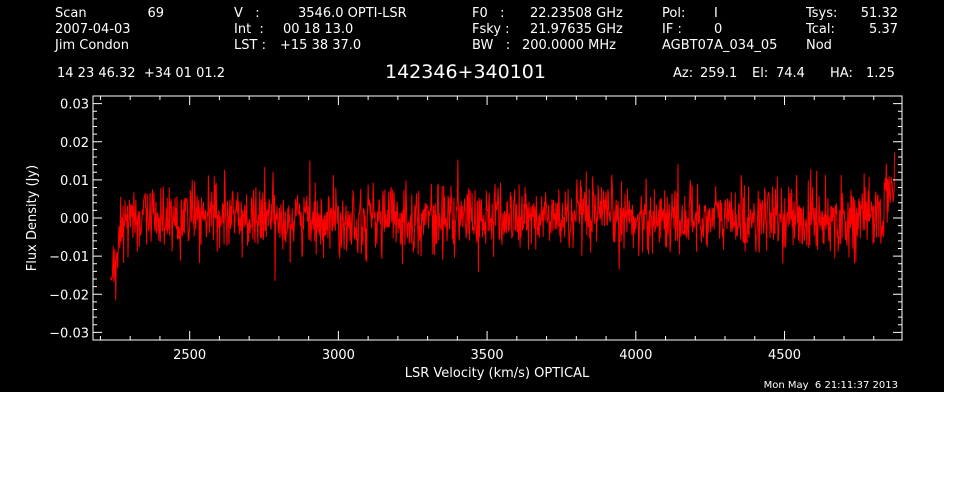  Describe the element at coordinates (880, 73) in the screenshot. I see `ha-value: 1.25` at that location.